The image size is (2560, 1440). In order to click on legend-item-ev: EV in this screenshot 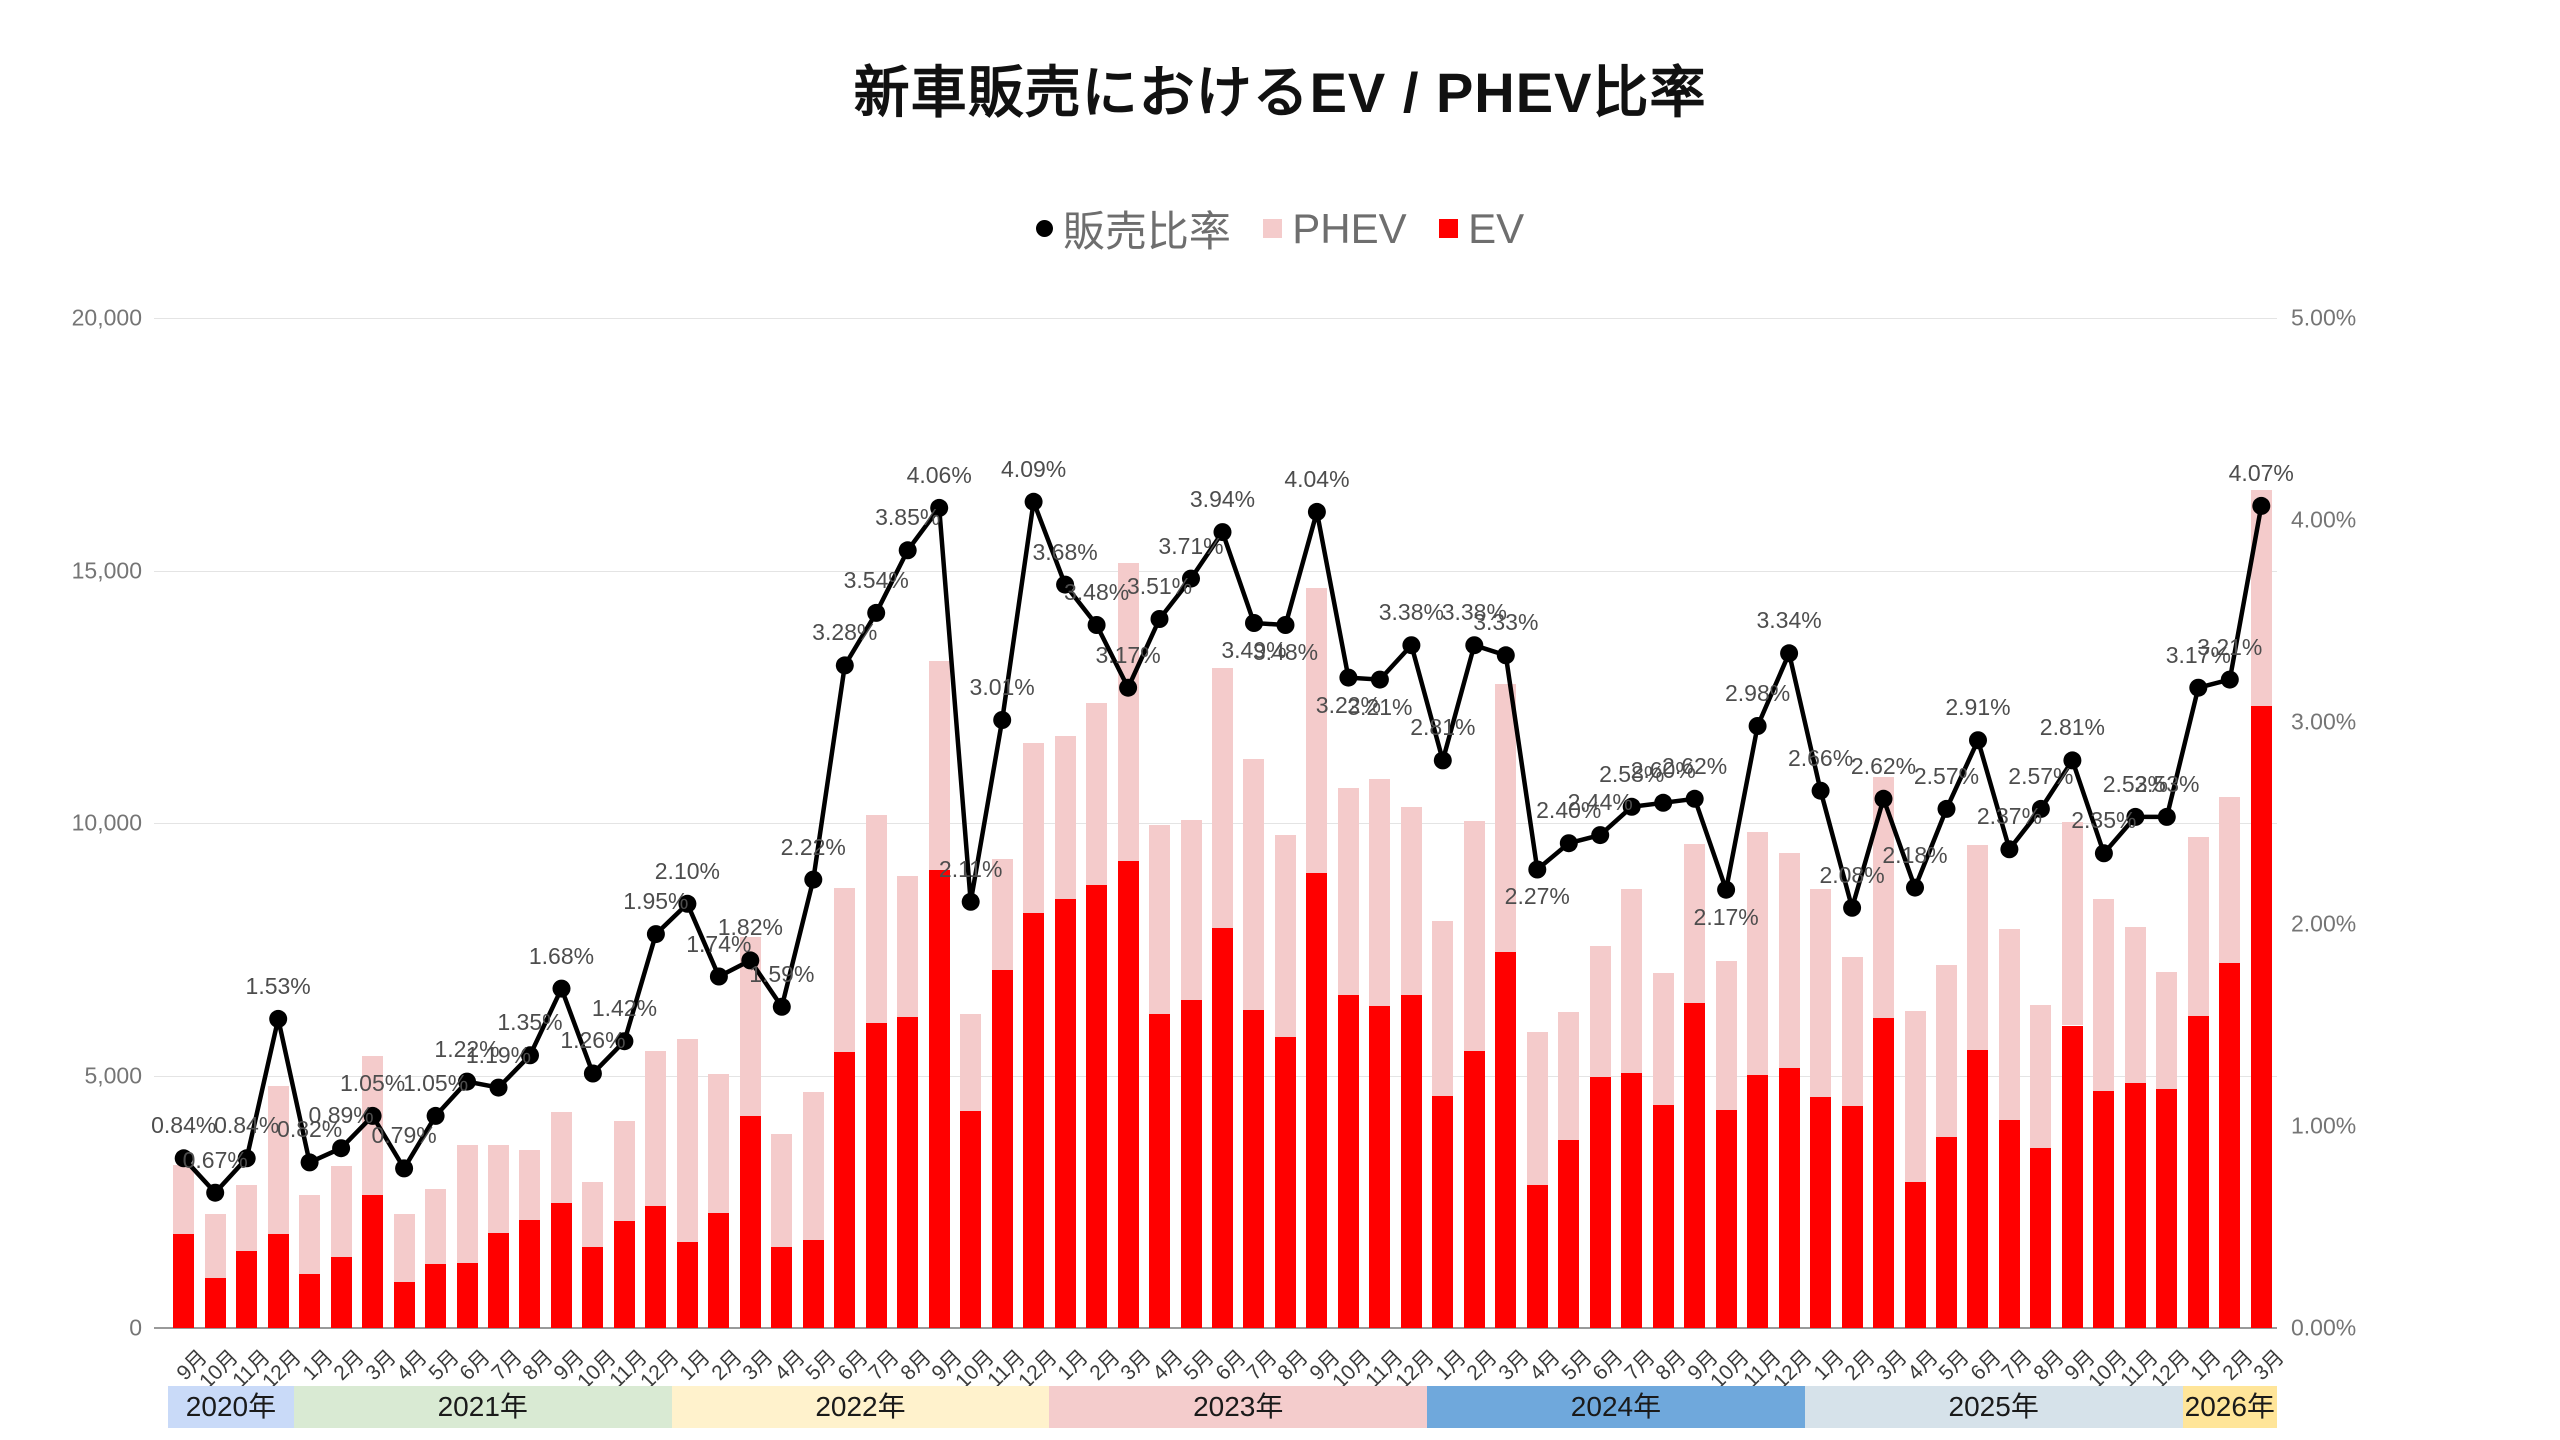, I will do `click(1481, 229)`.